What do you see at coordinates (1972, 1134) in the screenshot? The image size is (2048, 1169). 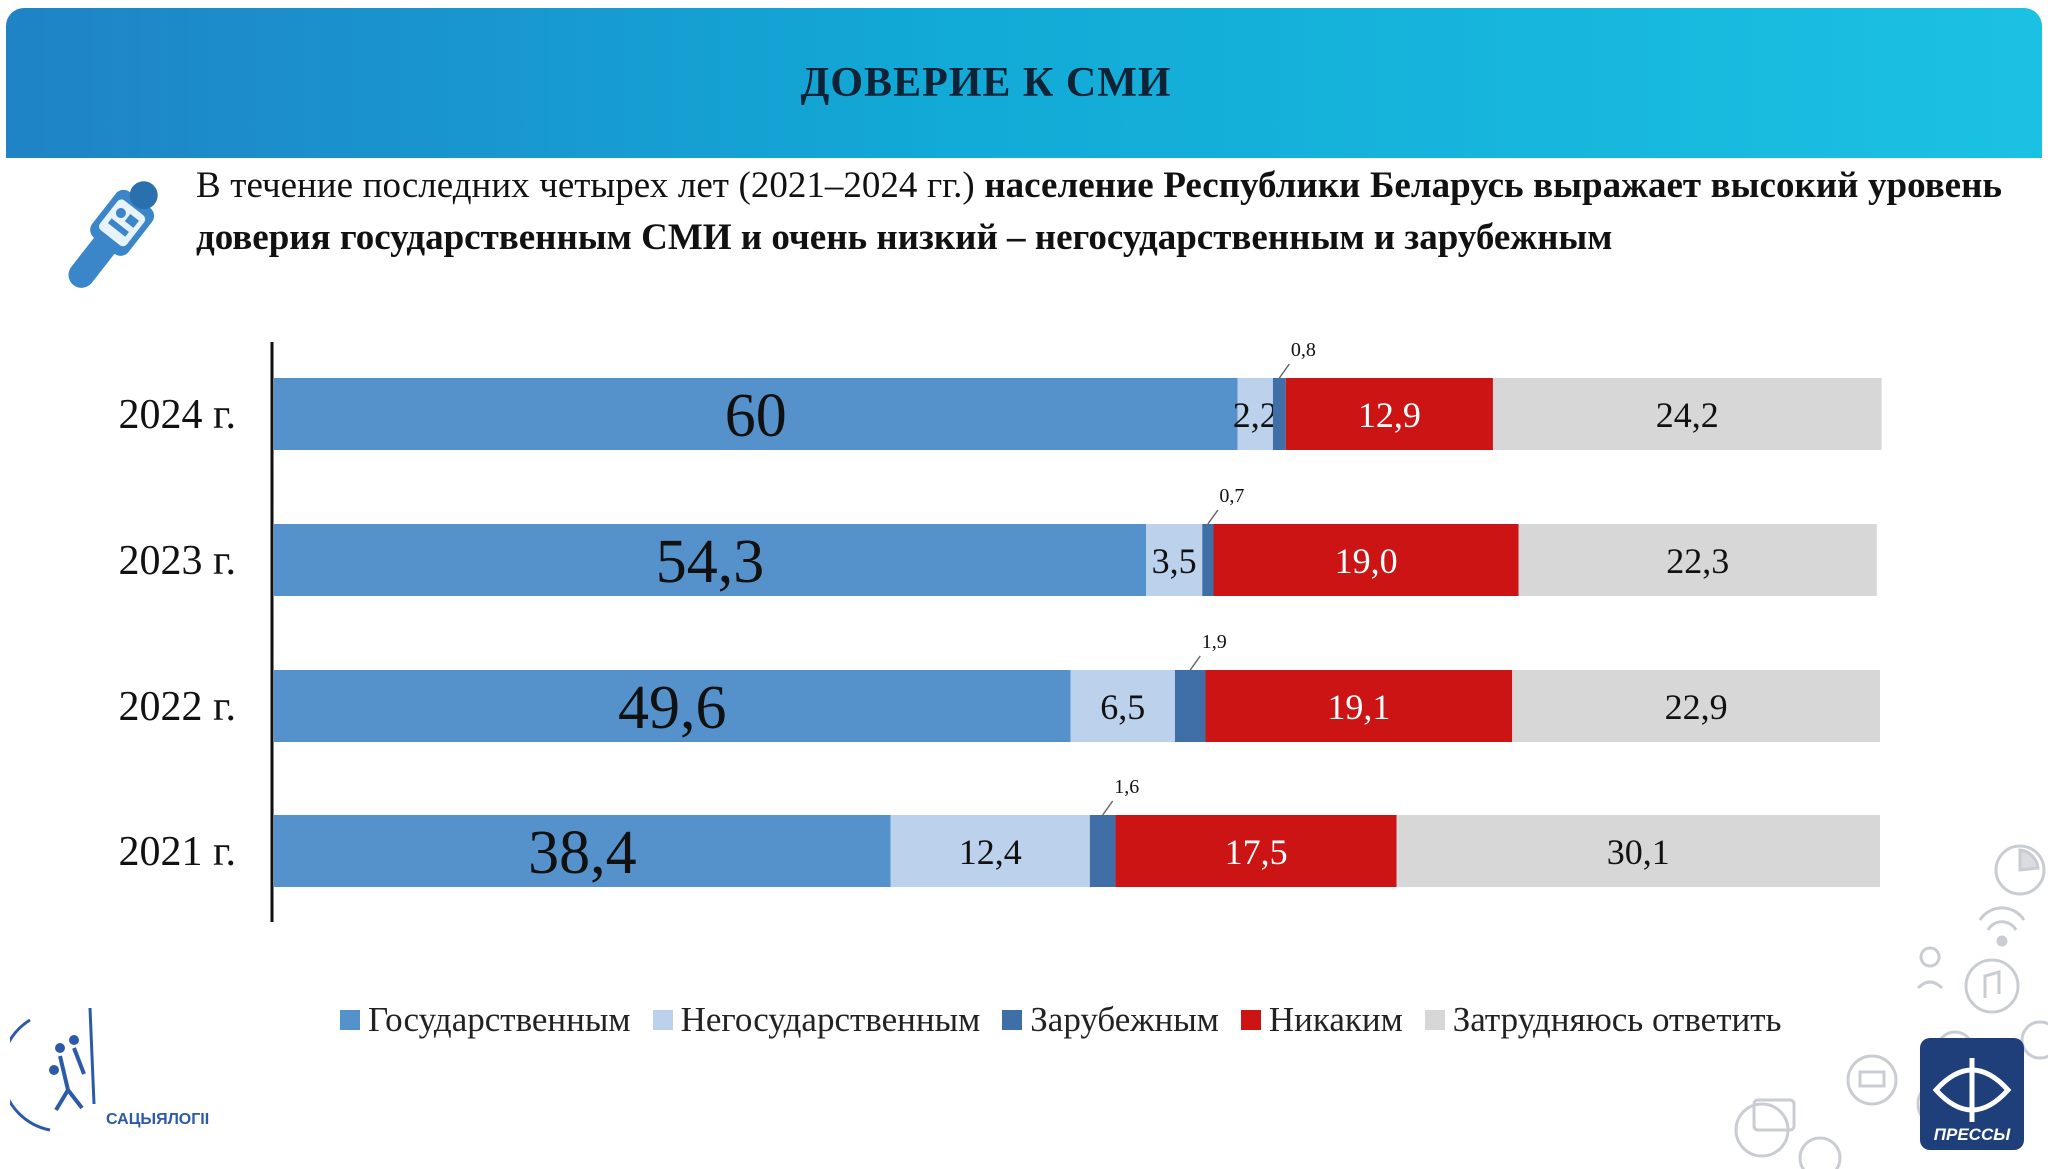 I see `press-logo-label: ПРЕССЫ` at bounding box center [1972, 1134].